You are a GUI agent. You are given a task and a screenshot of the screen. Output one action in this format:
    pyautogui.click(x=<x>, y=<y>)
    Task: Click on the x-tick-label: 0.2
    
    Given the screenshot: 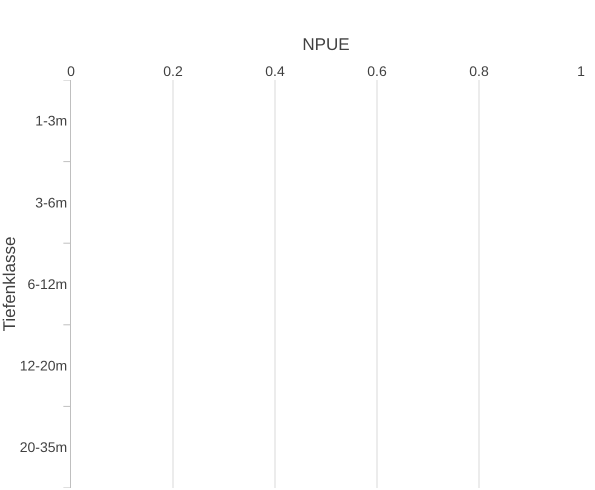 What is the action you would take?
    pyautogui.click(x=173, y=71)
    